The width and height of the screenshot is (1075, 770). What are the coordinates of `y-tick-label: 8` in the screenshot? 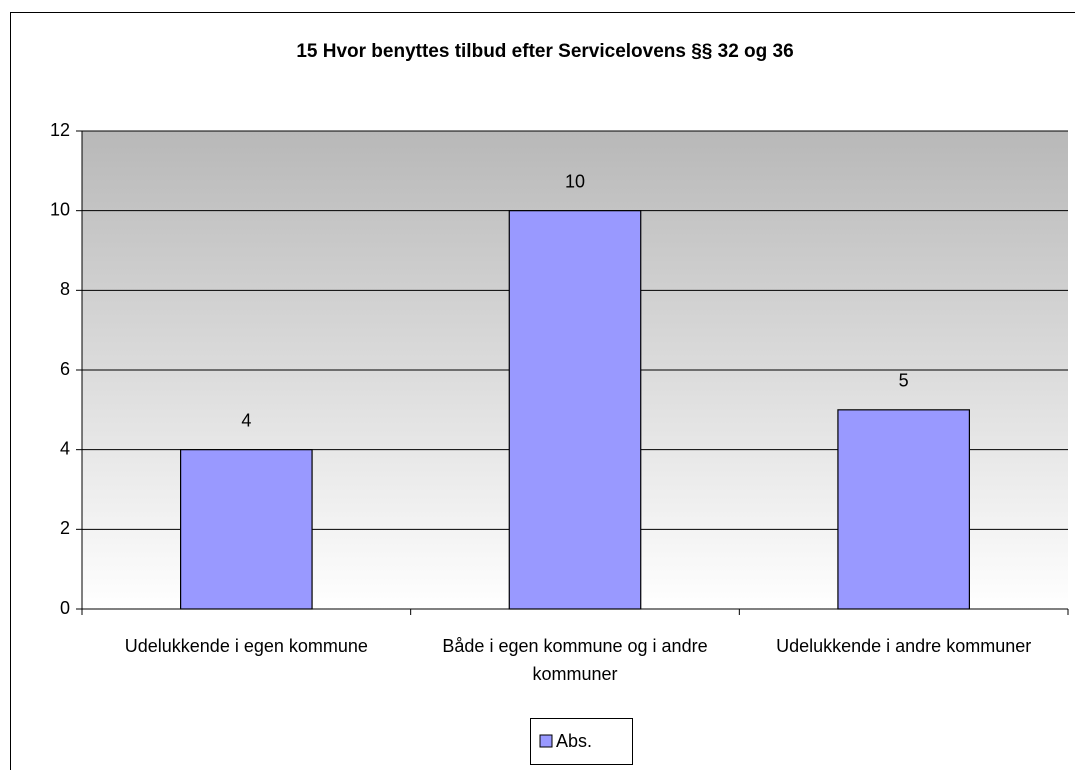 It's located at (65, 289).